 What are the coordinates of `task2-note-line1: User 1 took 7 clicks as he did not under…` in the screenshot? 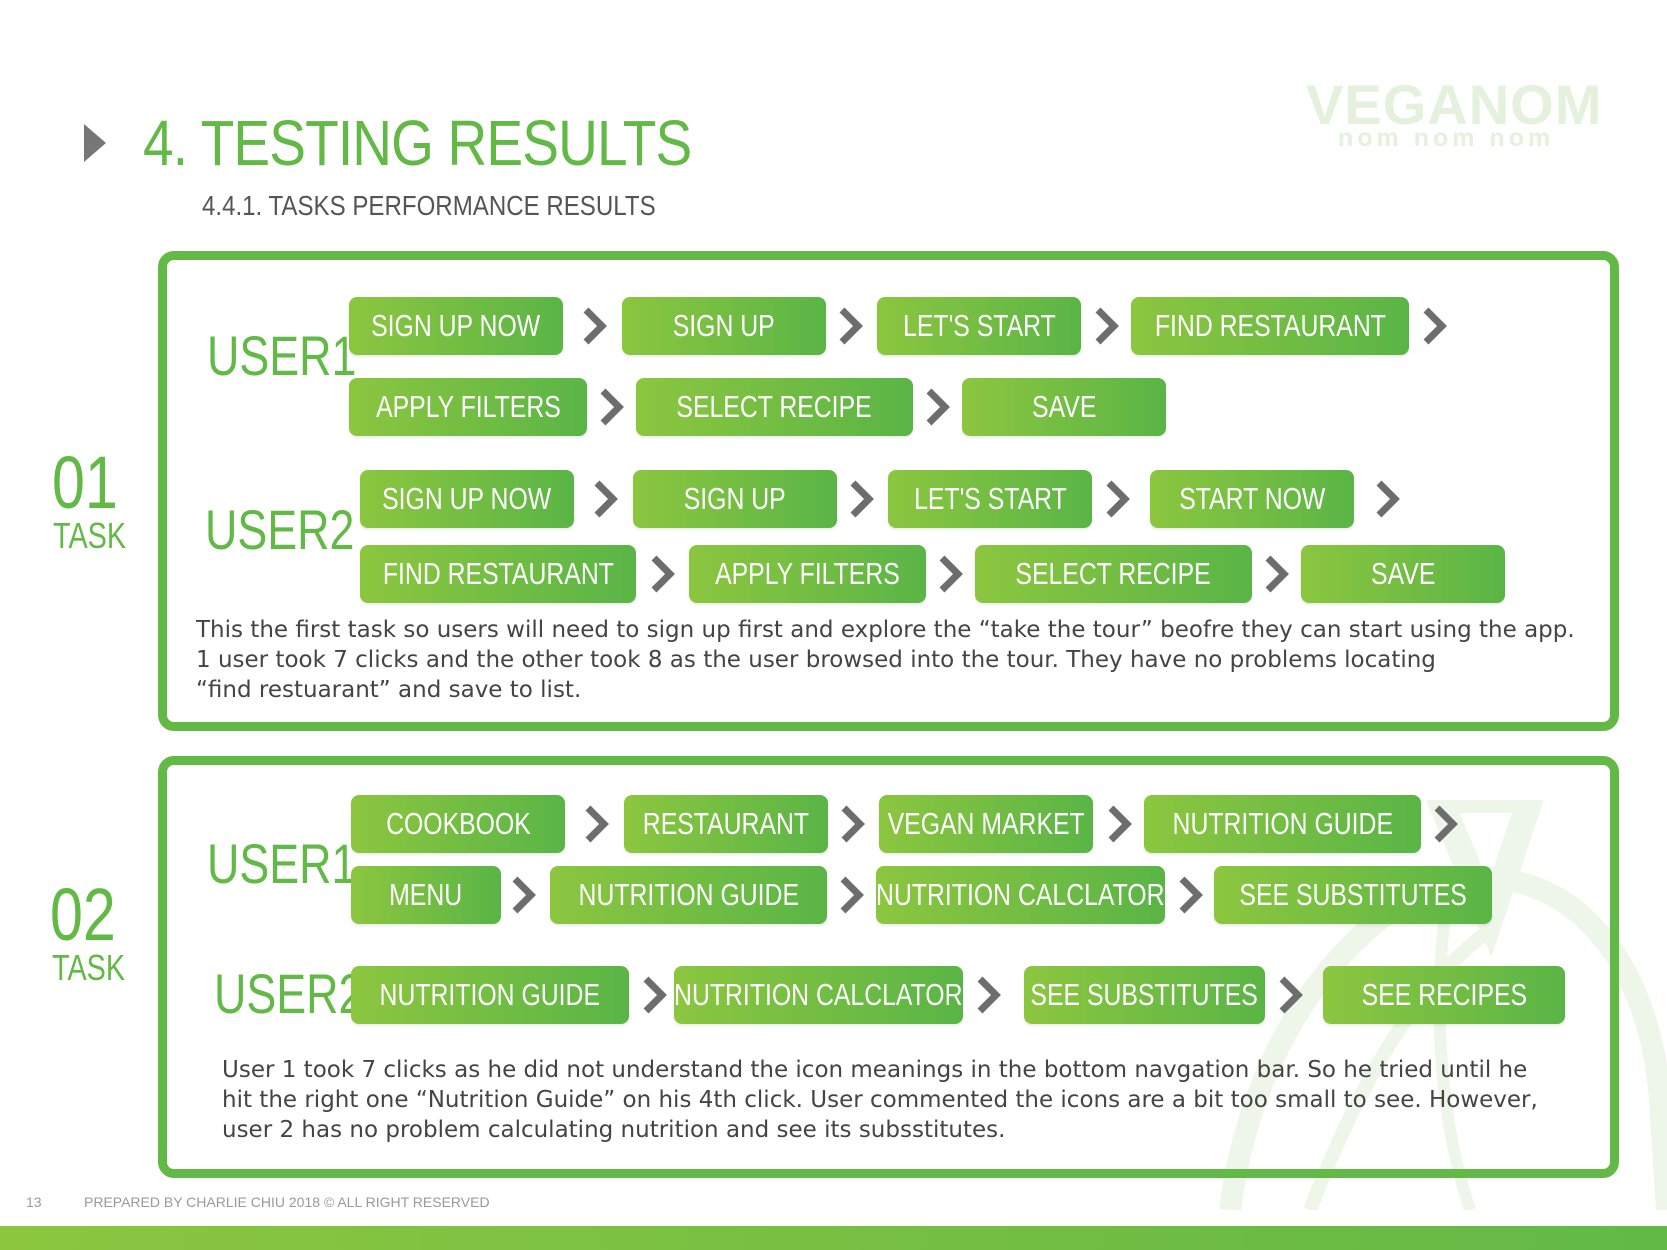 It's located at (875, 1070).